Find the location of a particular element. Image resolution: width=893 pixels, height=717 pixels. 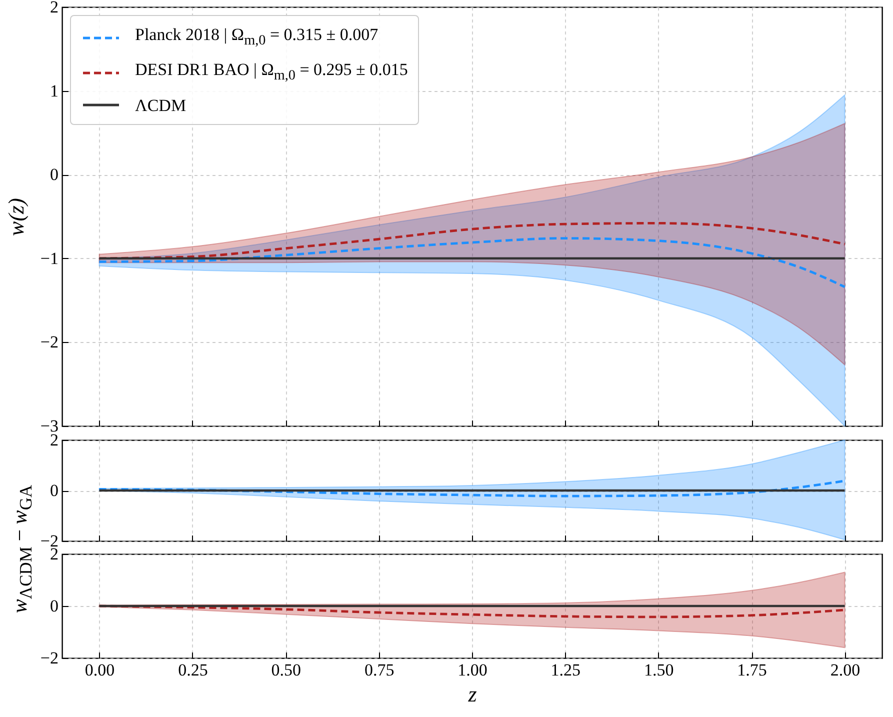

x-tick-label: 2.00 is located at coordinates (845, 670).